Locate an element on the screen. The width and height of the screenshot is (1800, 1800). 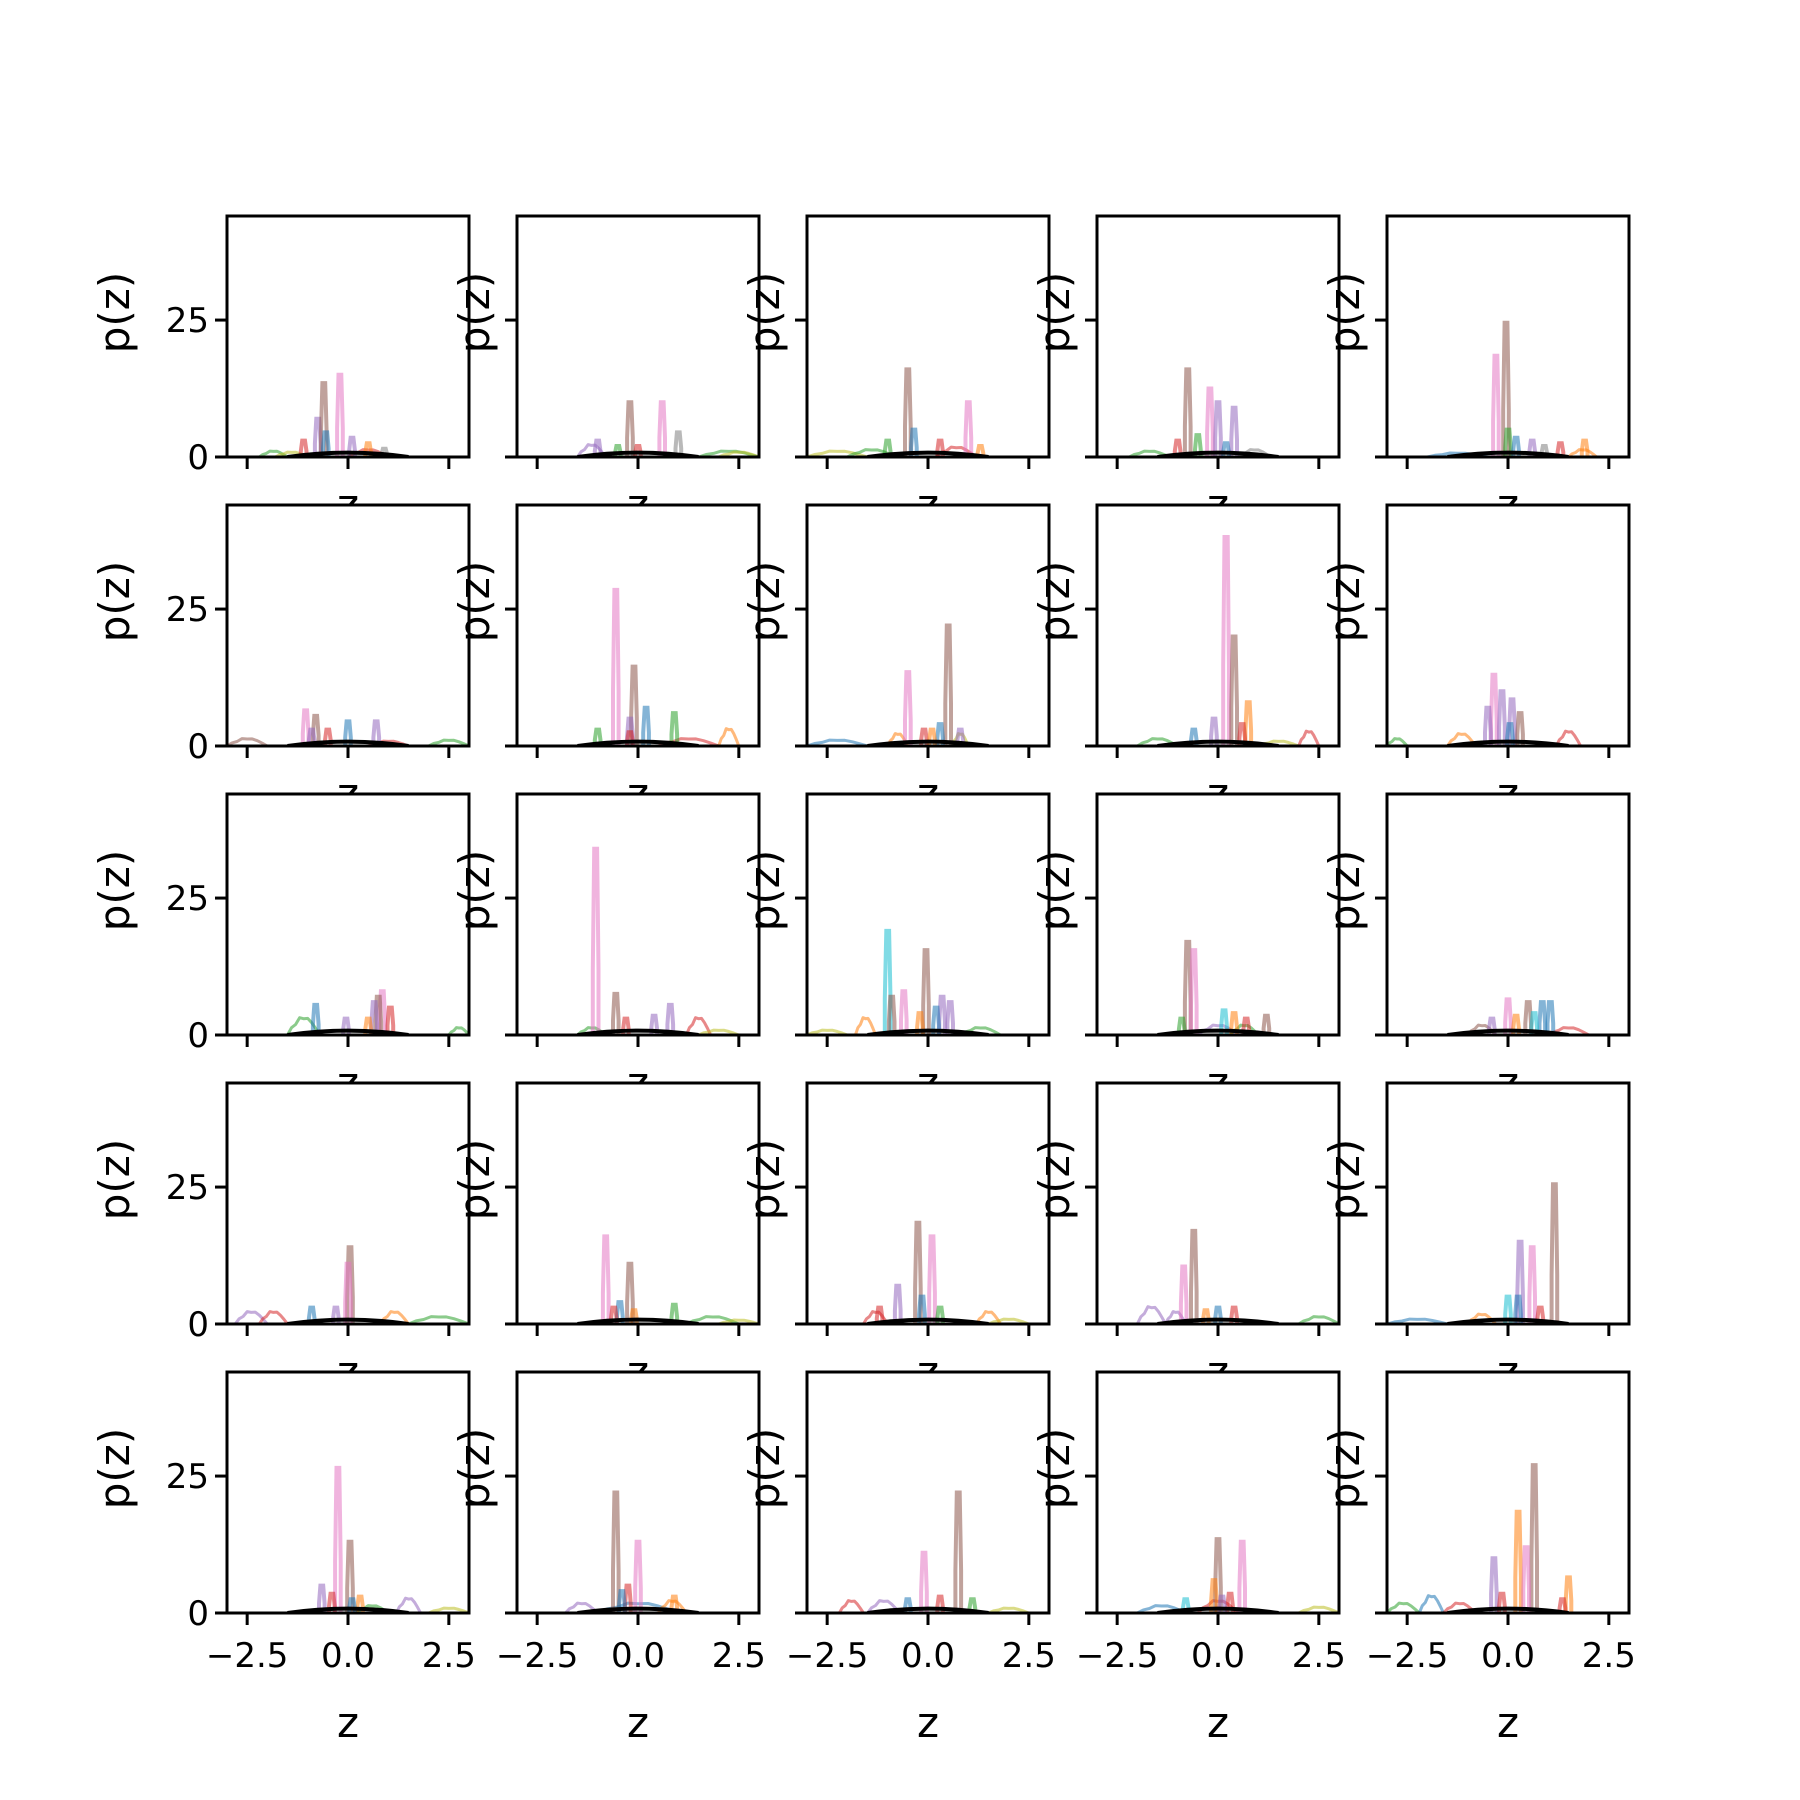
subplot-r2-c4: zp(z) is located at coordinates (1185, 660).